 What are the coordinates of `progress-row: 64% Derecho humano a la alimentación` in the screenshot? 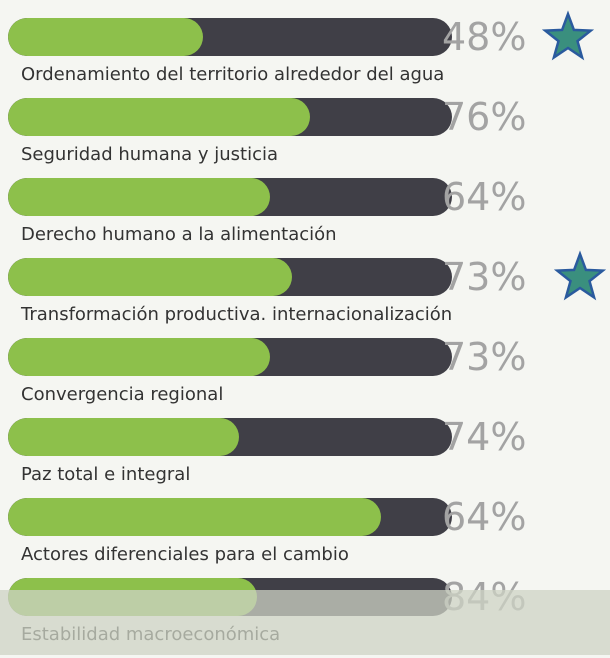 It's located at (305, 216).